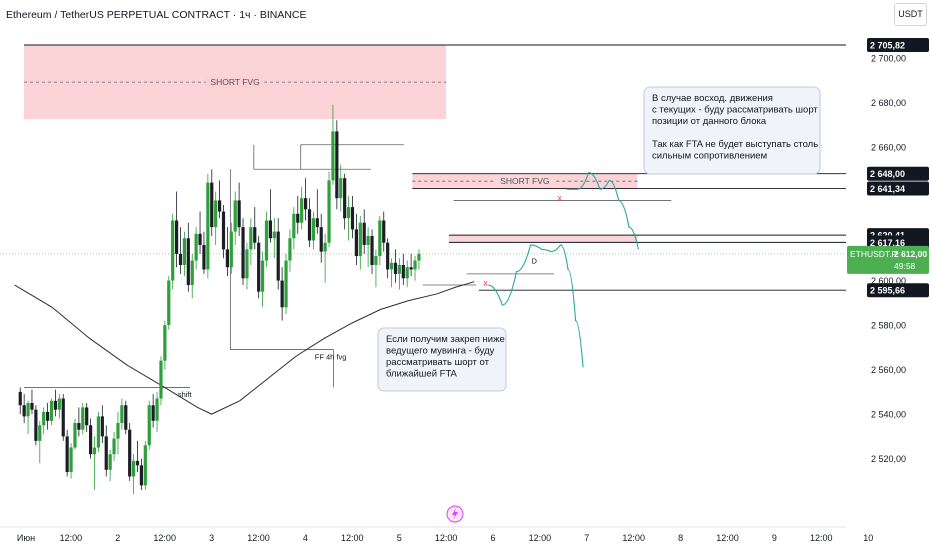 The height and width of the screenshot is (555, 932). I want to click on projection-path, so click(536, 306).